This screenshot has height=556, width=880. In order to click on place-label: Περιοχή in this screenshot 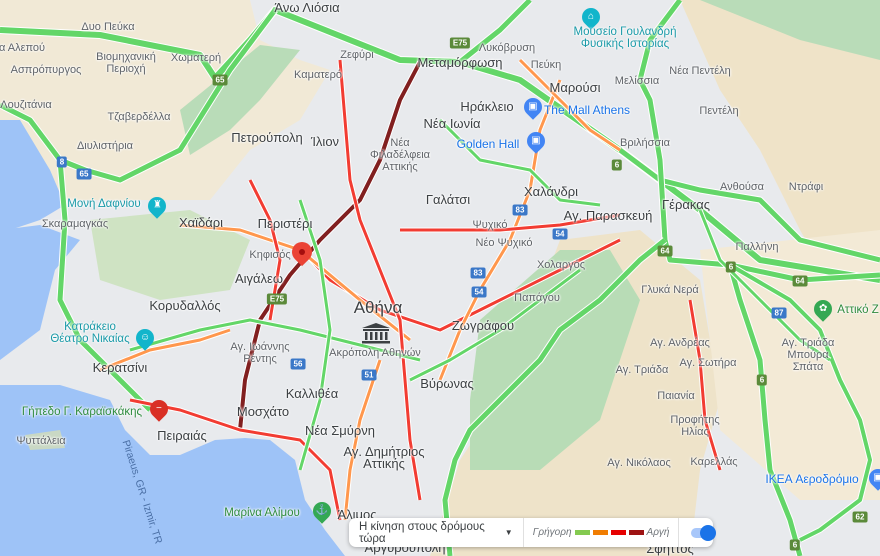, I will do `click(126, 69)`.